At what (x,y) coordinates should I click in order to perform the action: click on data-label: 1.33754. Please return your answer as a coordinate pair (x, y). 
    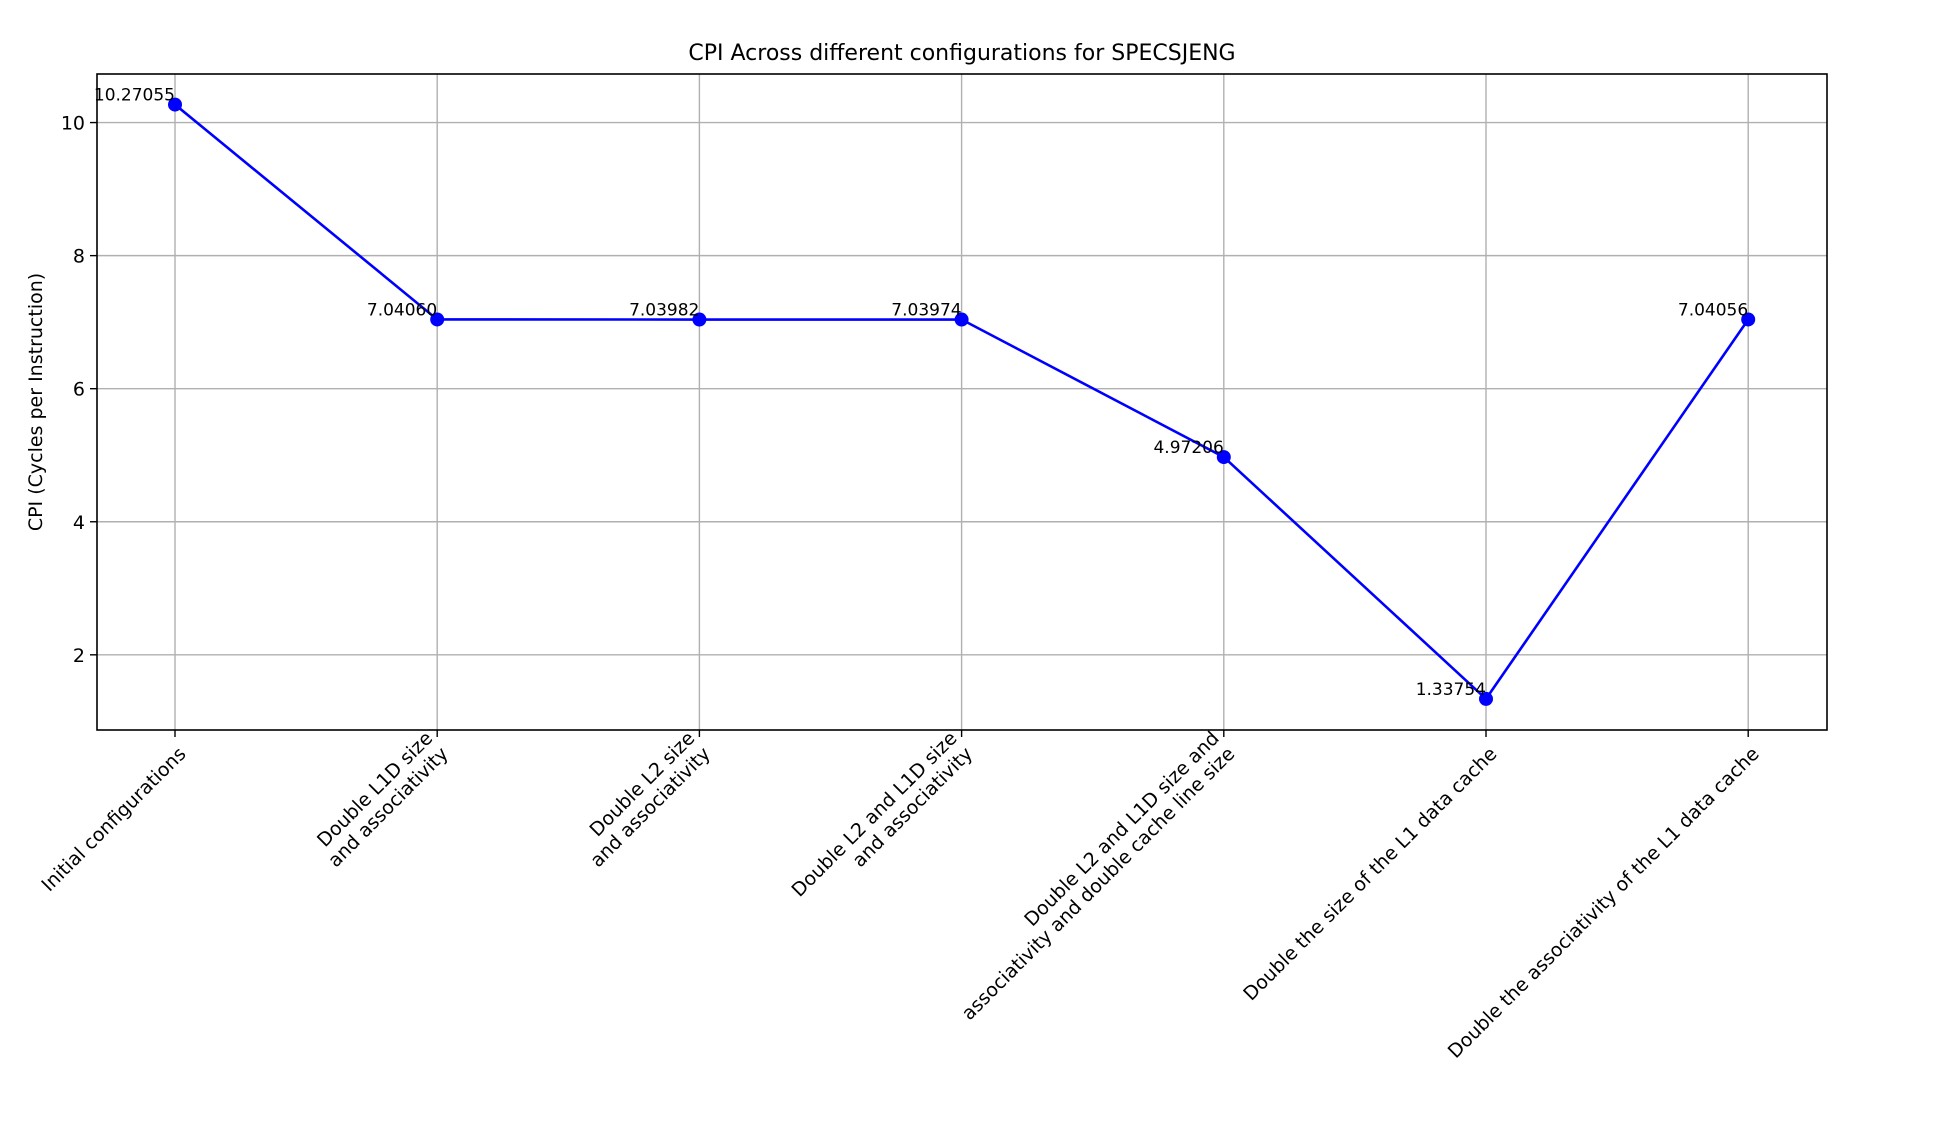
    Looking at the image, I should click on (1451, 690).